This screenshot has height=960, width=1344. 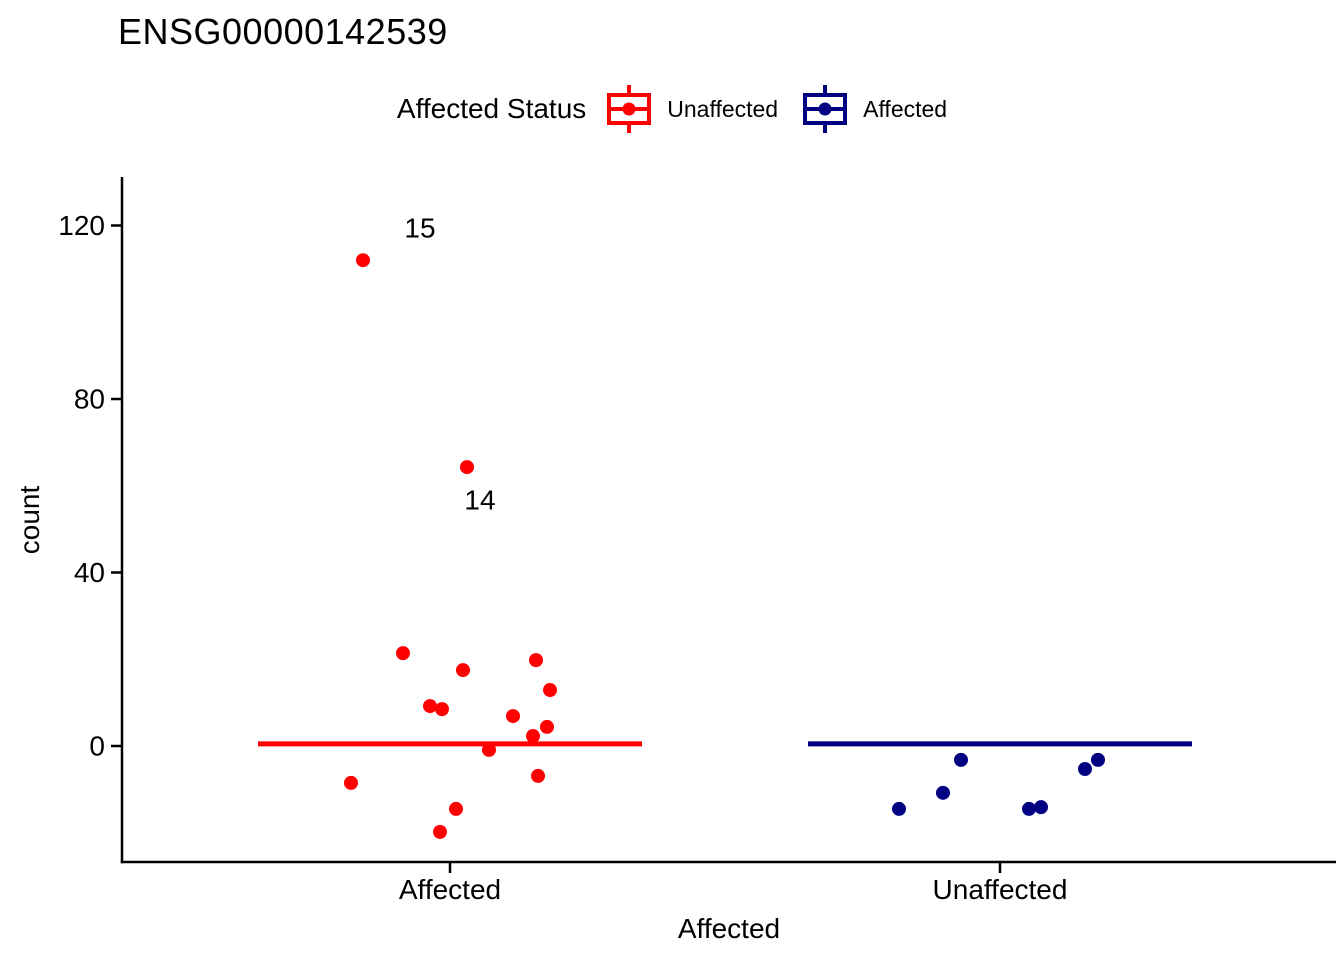 I want to click on legend-item-affected: Affected, so click(x=874, y=109).